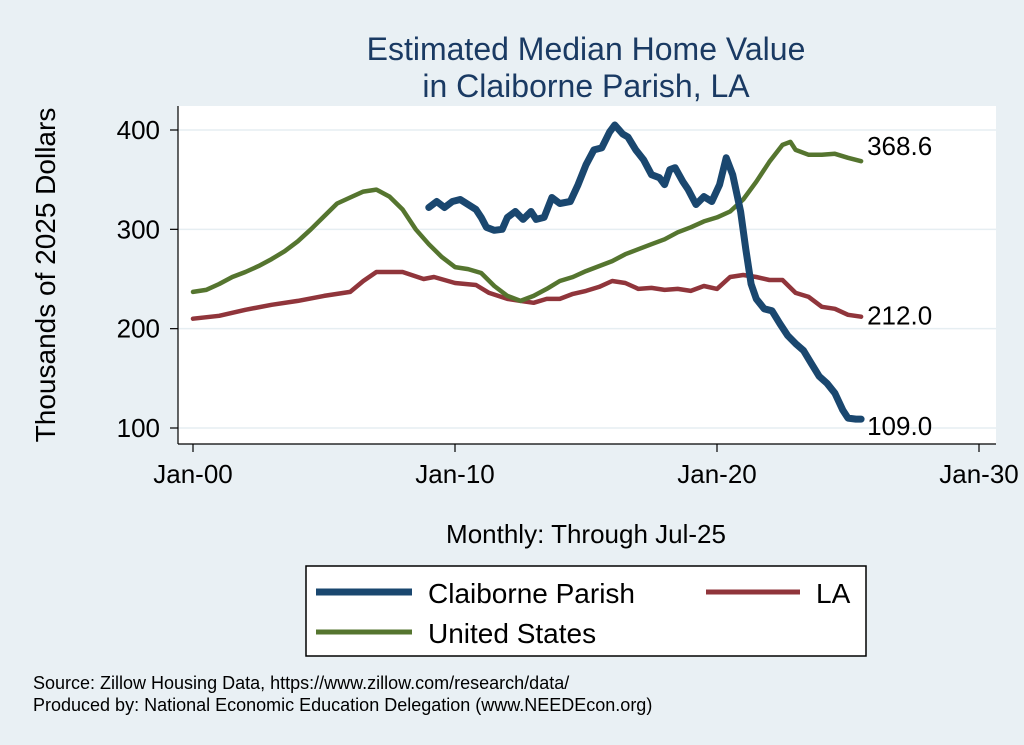  Describe the element at coordinates (512, 633) in the screenshot. I see `legend-label-united-states: United States` at that location.